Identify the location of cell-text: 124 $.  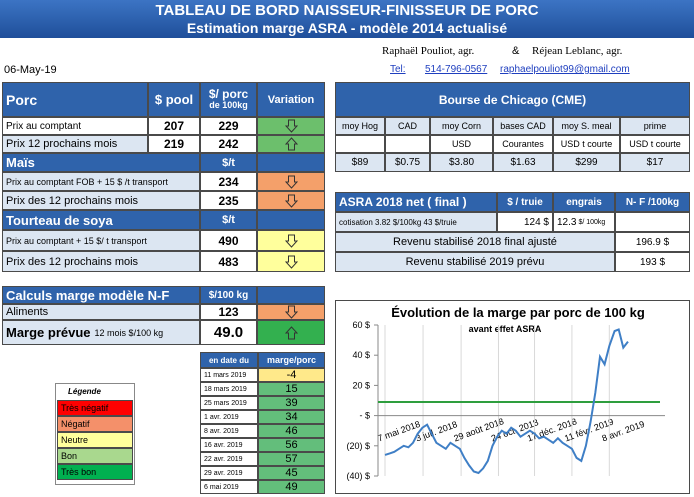
(536, 222).